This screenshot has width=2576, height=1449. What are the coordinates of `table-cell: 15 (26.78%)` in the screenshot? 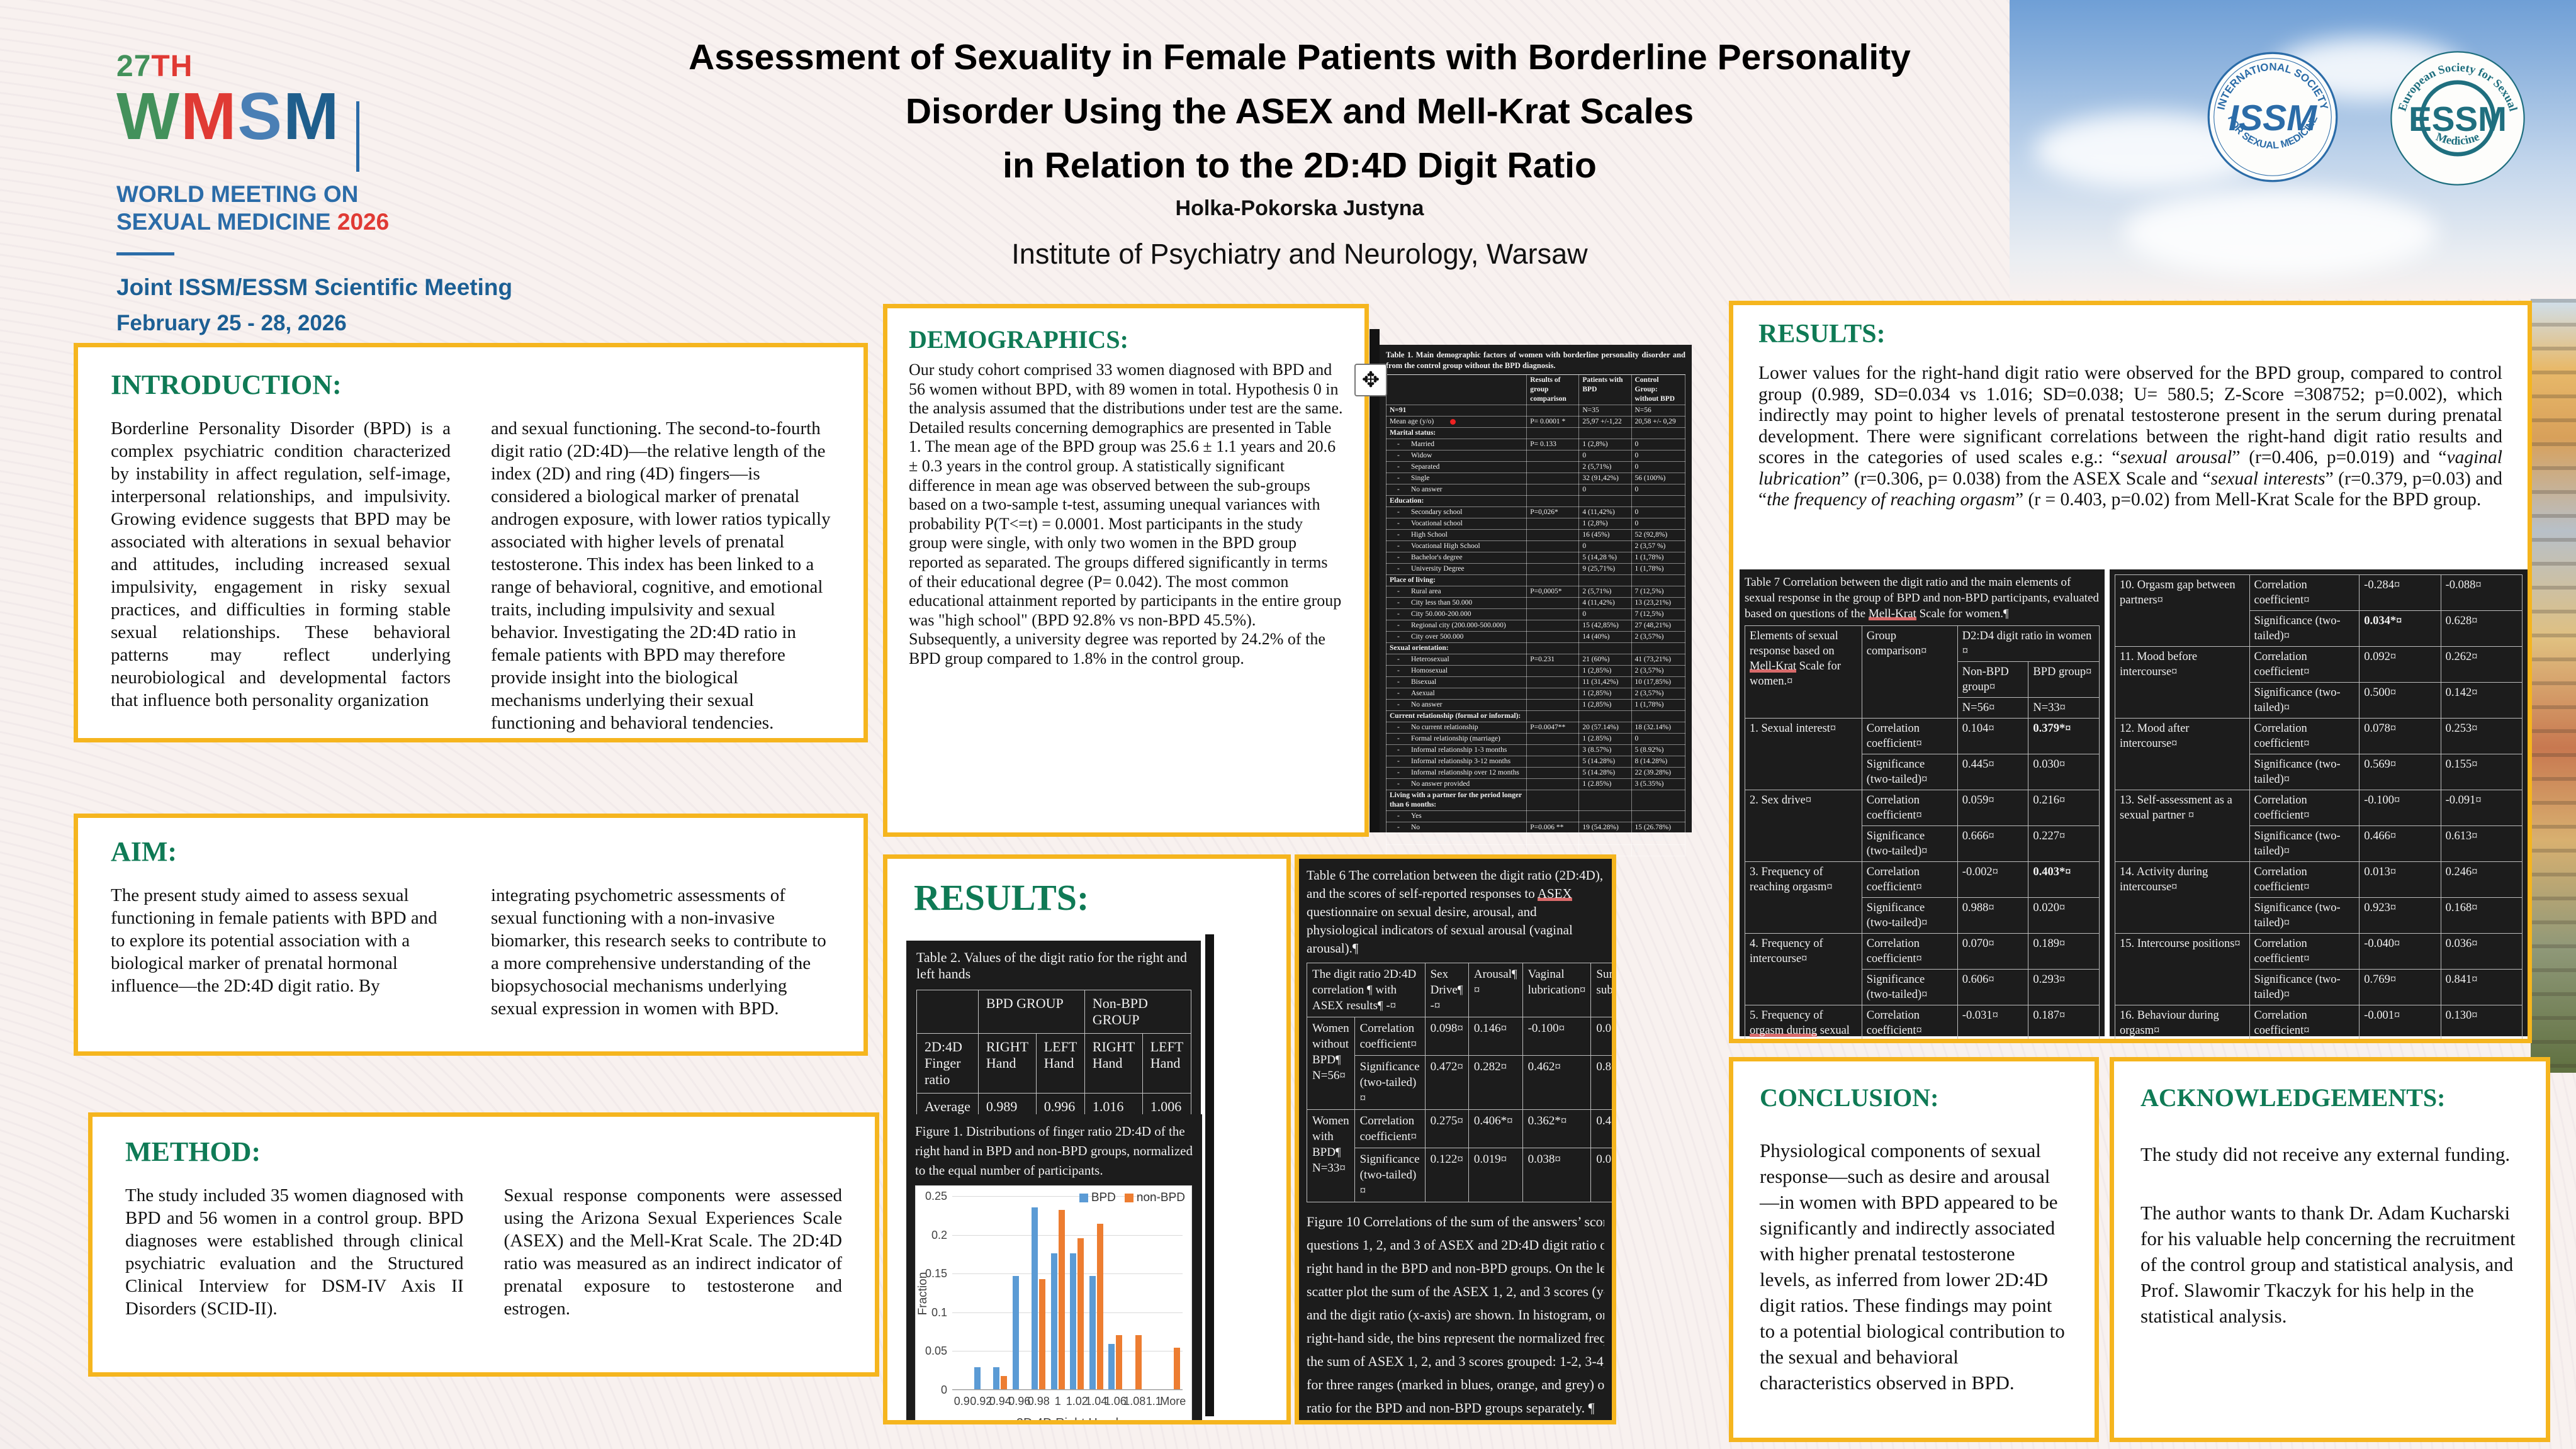 It's located at (1658, 828).